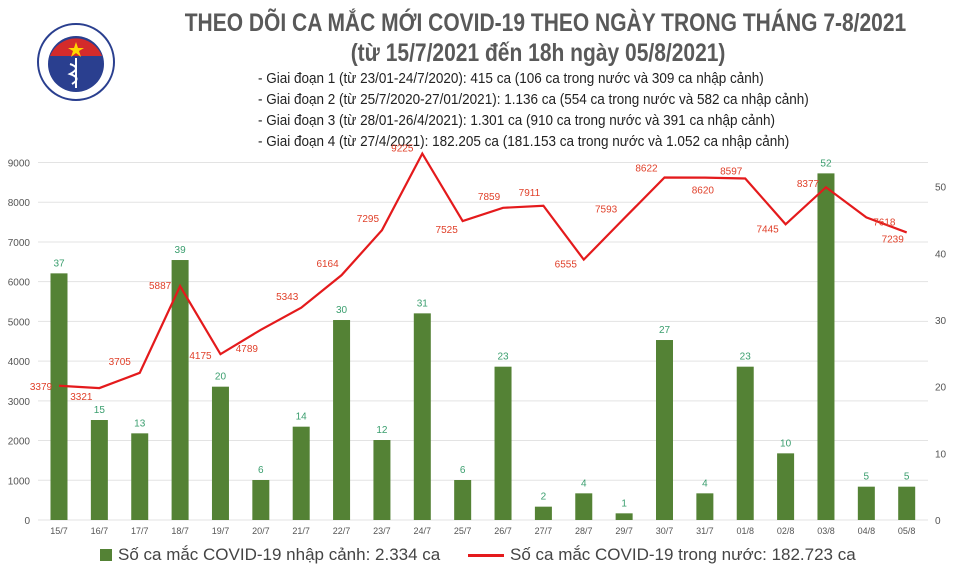 The width and height of the screenshot is (960, 573). Describe the element at coordinates (867, 531) in the screenshot. I see `x-axis-tick-label: 04/8` at that location.